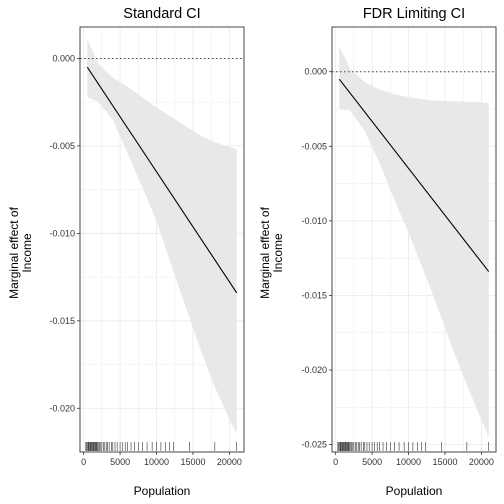 This screenshot has width=504, height=504. Describe the element at coordinates (414, 14) in the screenshot. I see `panel-title: FDR Limiting CI` at that location.